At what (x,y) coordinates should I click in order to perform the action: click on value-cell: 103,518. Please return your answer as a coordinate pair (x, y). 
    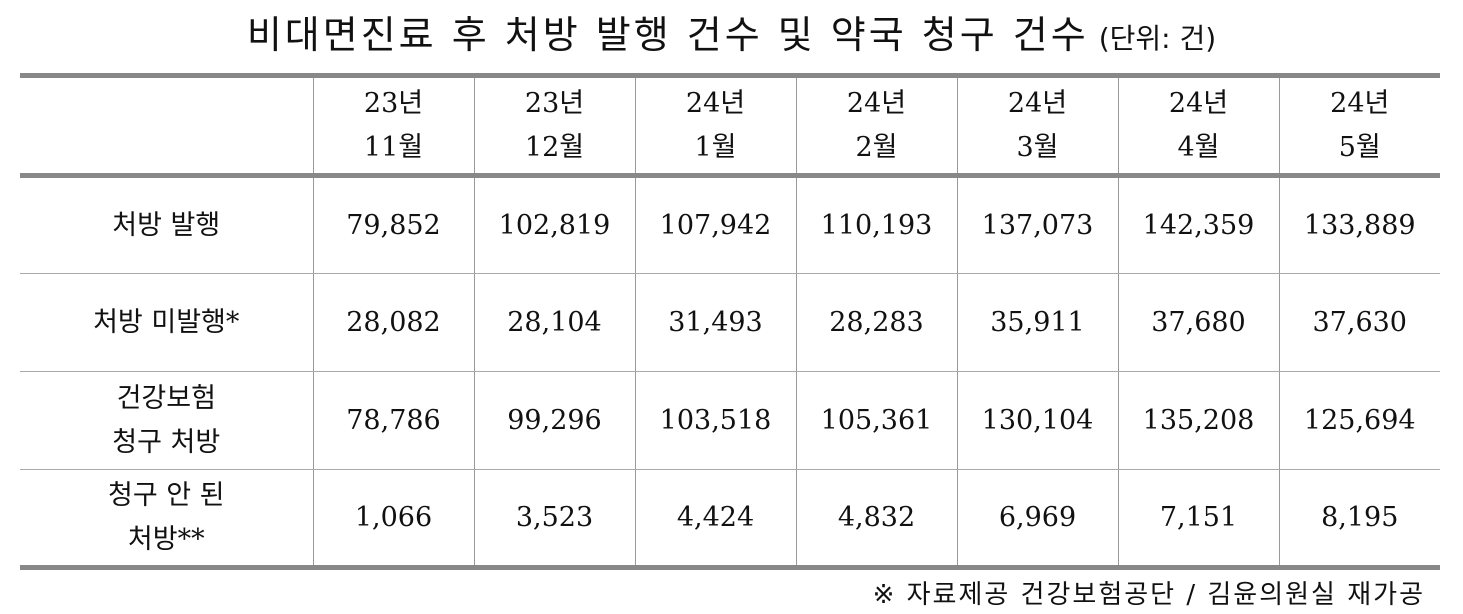
    Looking at the image, I should click on (715, 420).